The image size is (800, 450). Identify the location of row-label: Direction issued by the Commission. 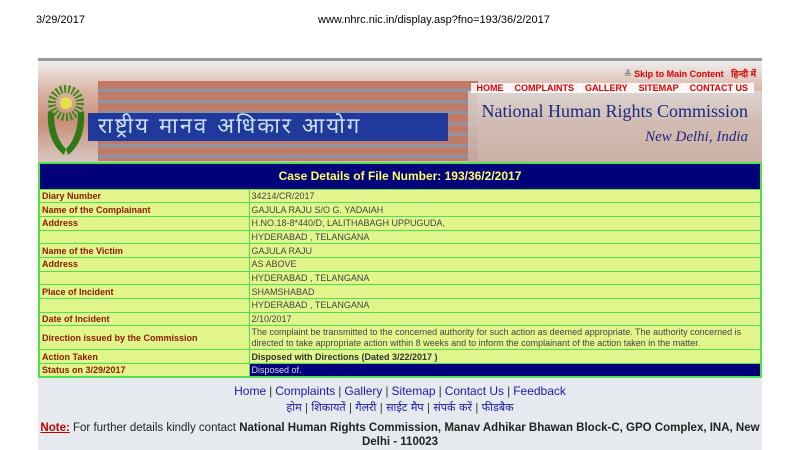
(144, 338).